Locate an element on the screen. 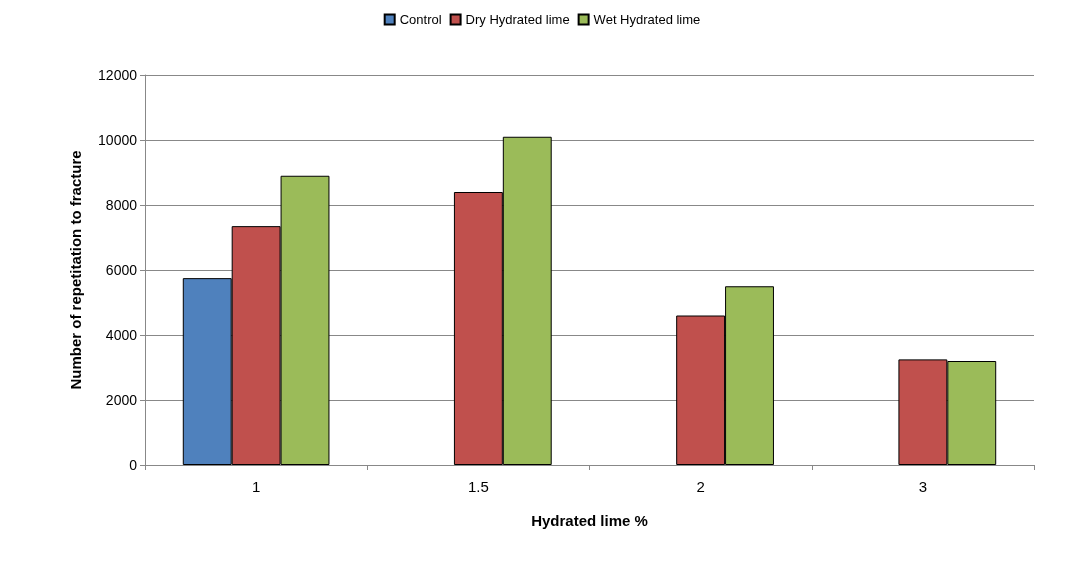 This screenshot has width=1084, height=561. y-tick-label: 2000 is located at coordinates (121, 400).